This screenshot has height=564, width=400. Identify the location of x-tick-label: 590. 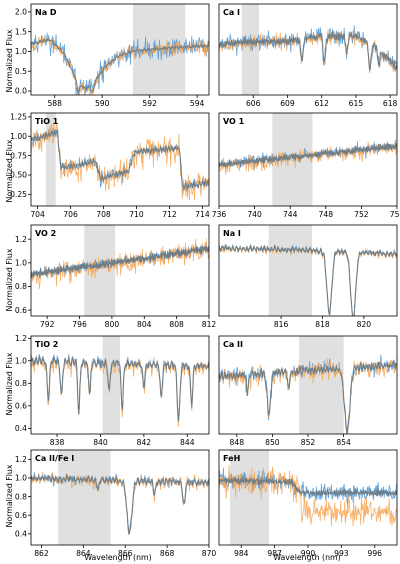
(102, 103).